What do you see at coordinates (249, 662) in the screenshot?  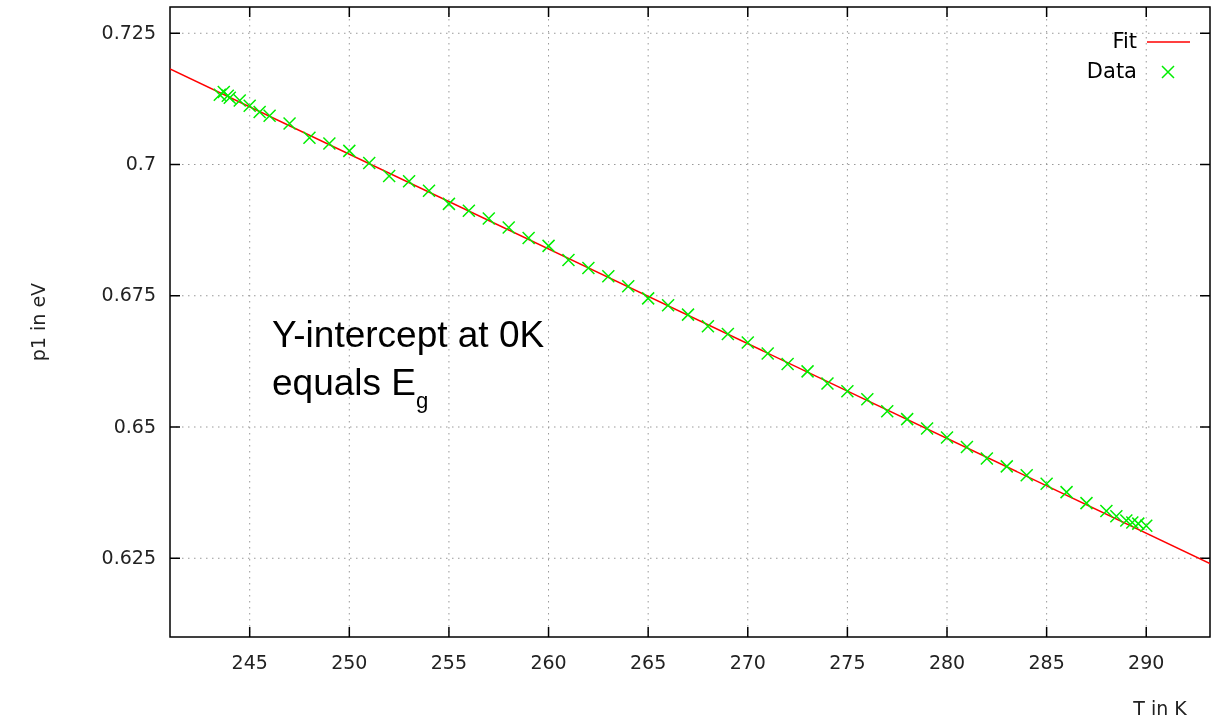 I see `x-tick-label: 245` at bounding box center [249, 662].